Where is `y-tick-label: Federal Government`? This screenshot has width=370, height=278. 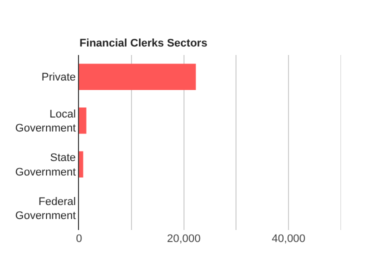
y-tick-label: Federal Government is located at coordinates (45, 209).